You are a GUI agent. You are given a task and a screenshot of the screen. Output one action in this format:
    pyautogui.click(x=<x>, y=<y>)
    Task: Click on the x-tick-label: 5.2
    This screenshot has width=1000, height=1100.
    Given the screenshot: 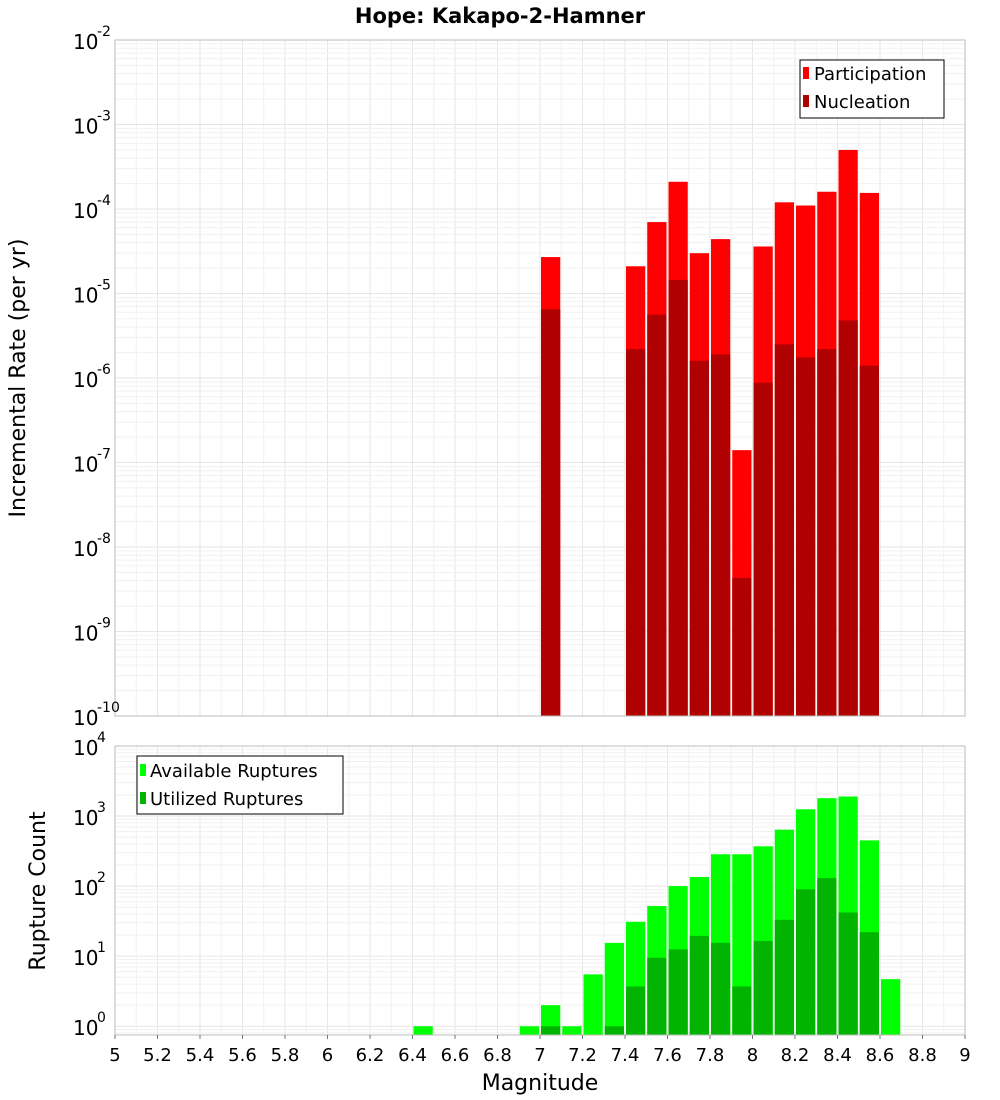 What is the action you would take?
    pyautogui.click(x=157, y=1055)
    